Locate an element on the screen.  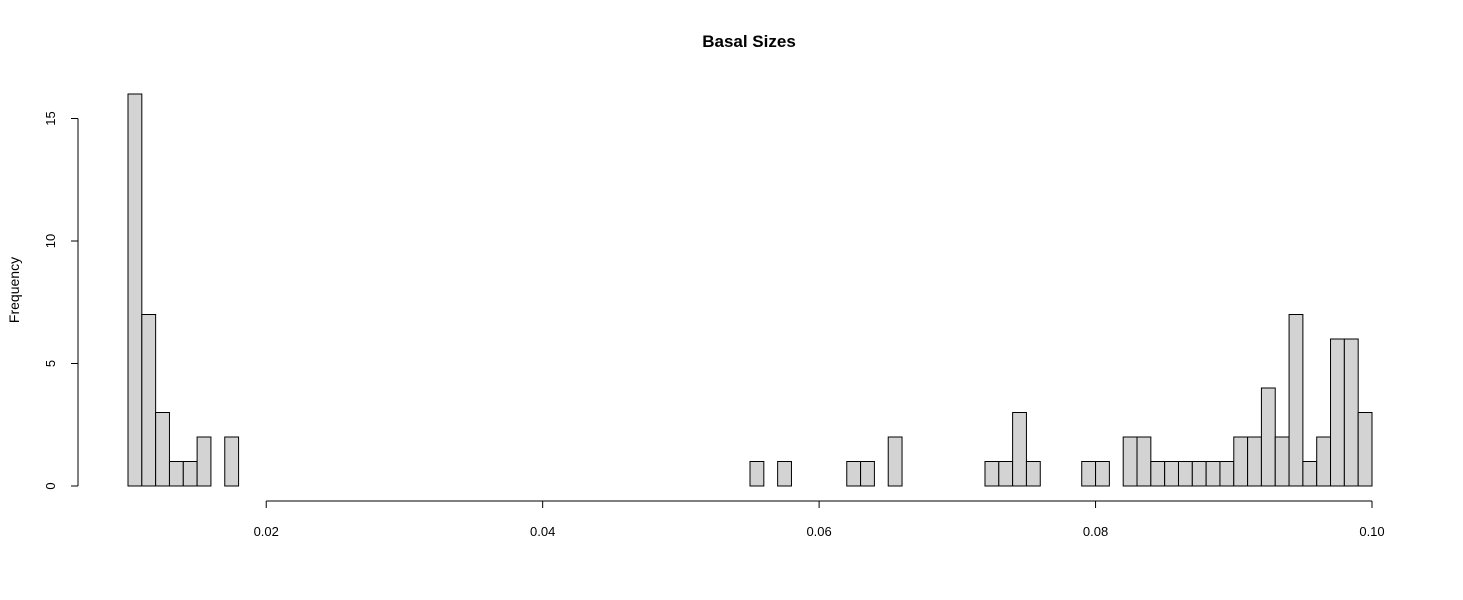
x-tick-label: 0.04 is located at coordinates (542, 531).